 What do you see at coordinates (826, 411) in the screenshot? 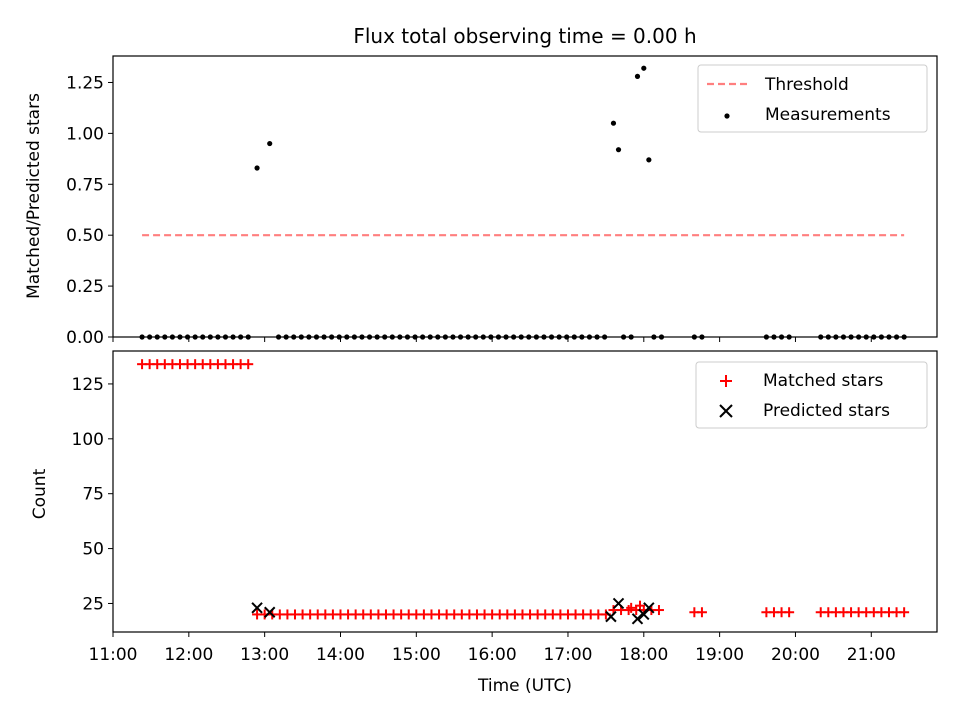
I see `legend-predicted-label: Predicted stars` at bounding box center [826, 411].